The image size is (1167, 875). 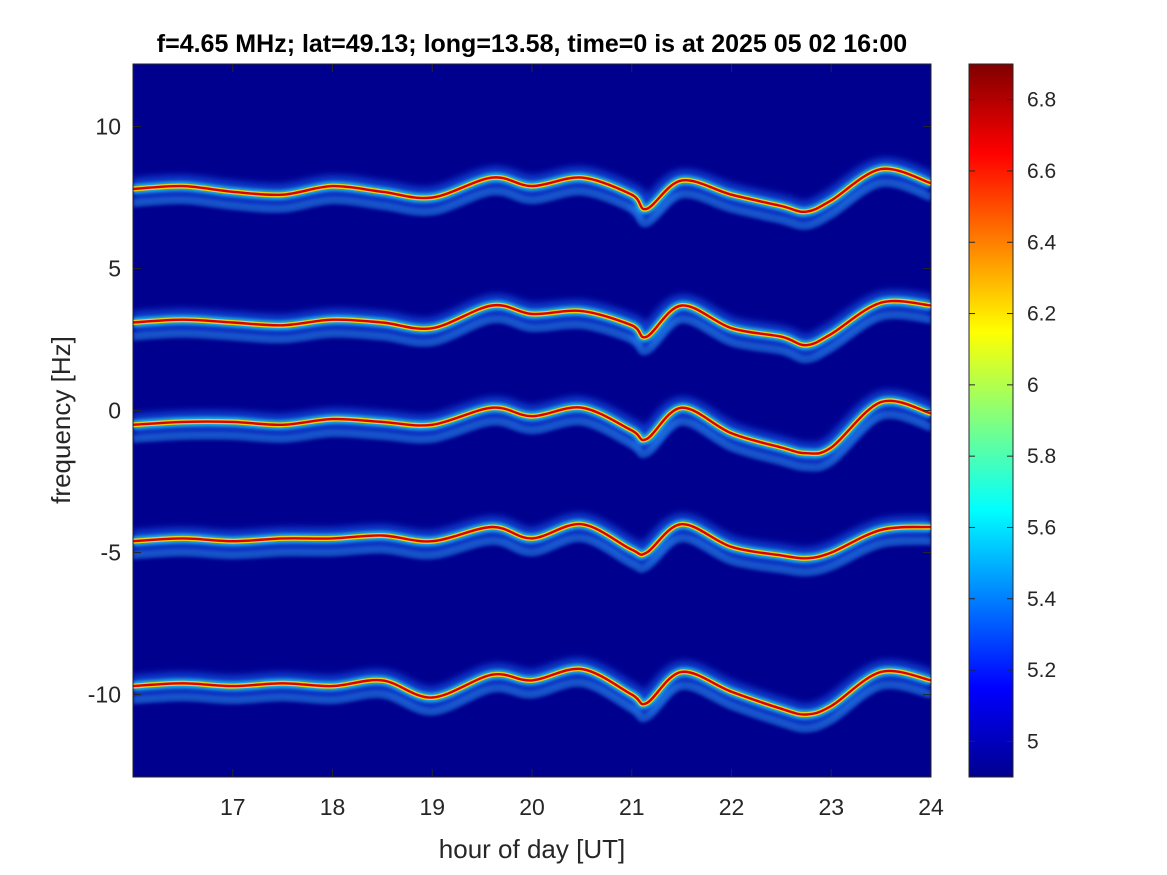 What do you see at coordinates (114, 411) in the screenshot?
I see `y-tick-label: 0` at bounding box center [114, 411].